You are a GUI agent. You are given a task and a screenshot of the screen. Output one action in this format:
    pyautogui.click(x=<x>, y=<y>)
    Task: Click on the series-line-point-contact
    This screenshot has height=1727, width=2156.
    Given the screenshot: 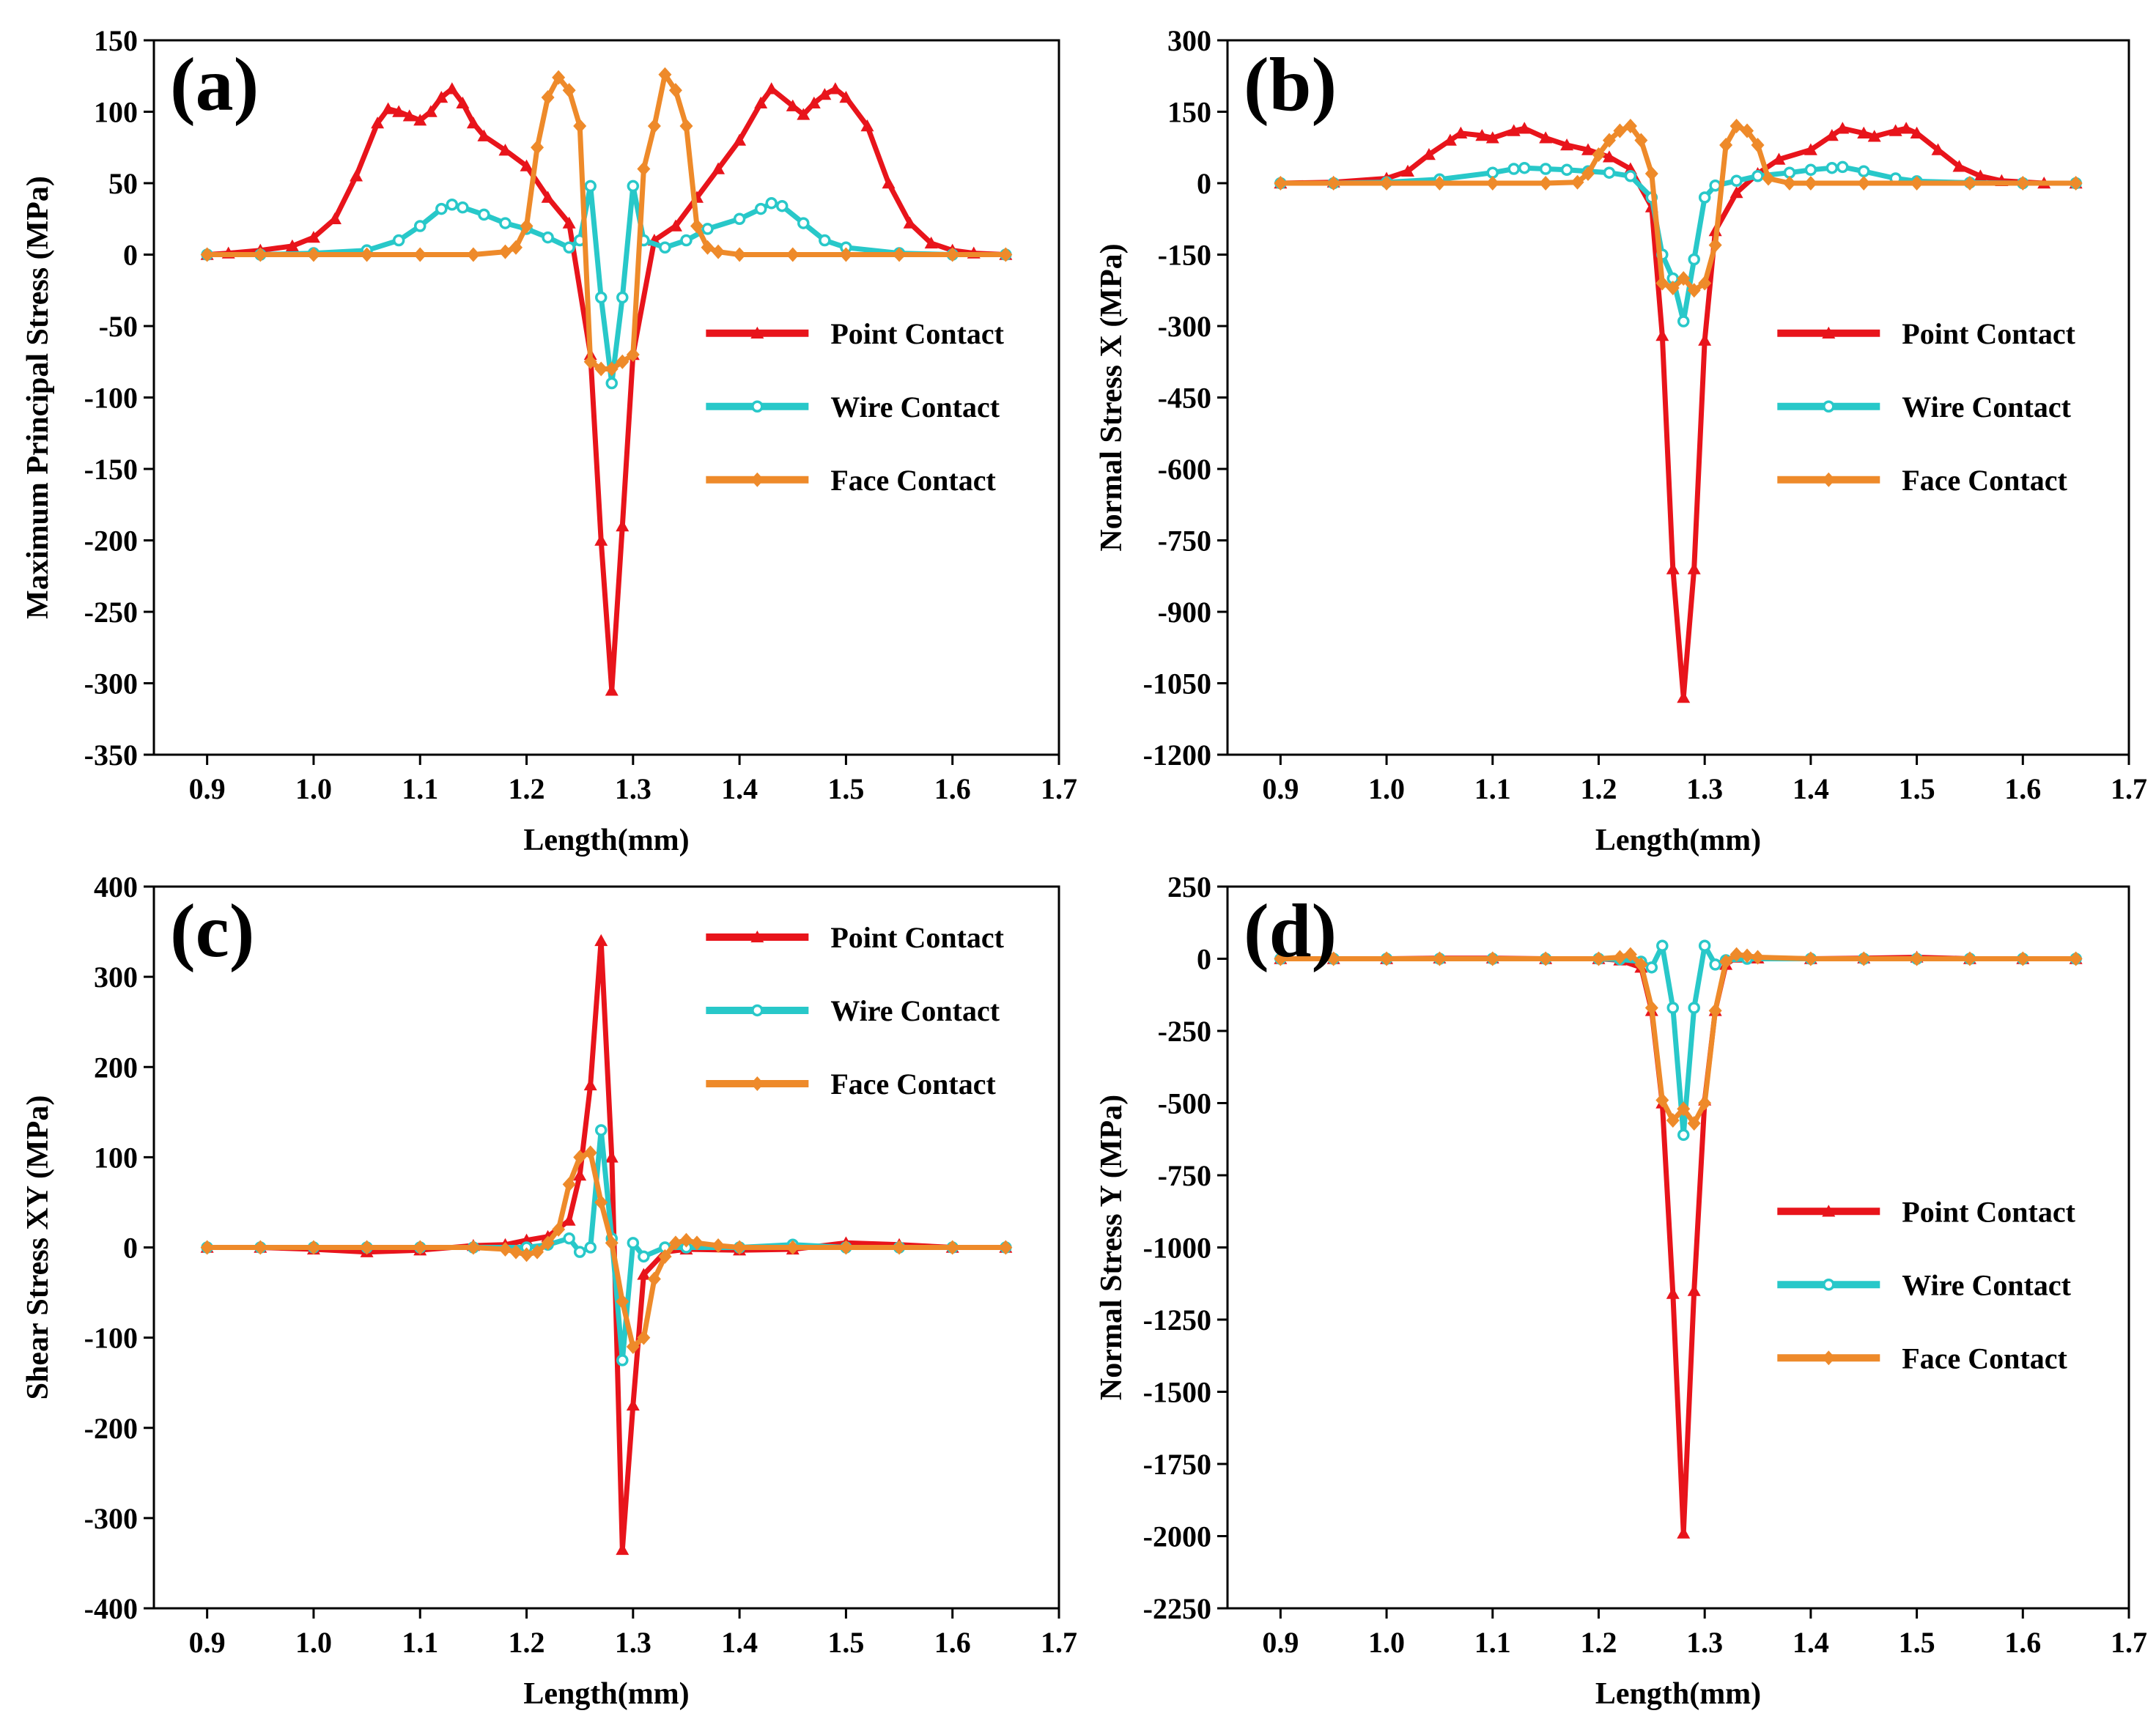 What is the action you would take?
    pyautogui.click(x=1678, y=412)
    